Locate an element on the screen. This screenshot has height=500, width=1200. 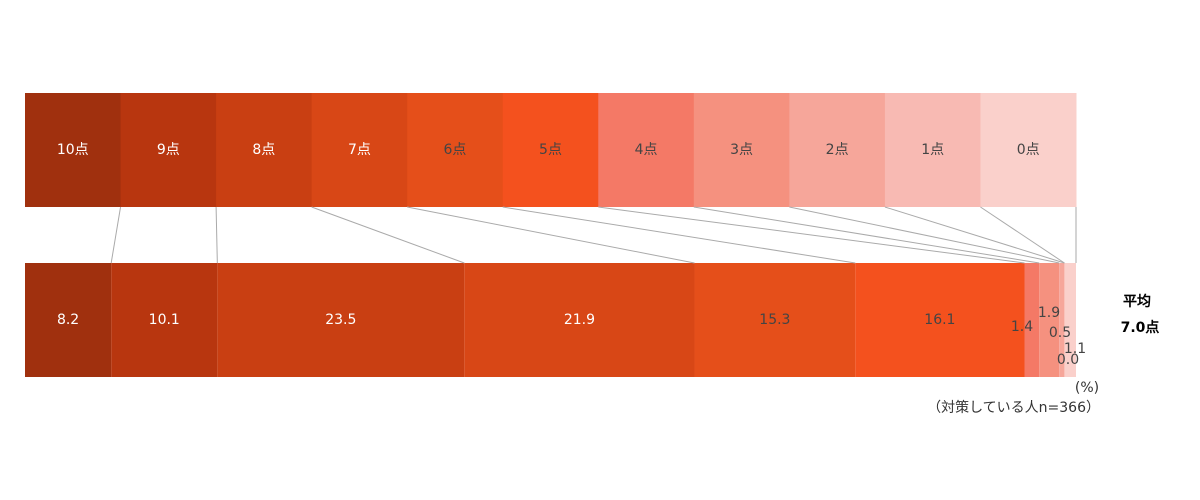
value-label: 1.1 is located at coordinates (1075, 349).